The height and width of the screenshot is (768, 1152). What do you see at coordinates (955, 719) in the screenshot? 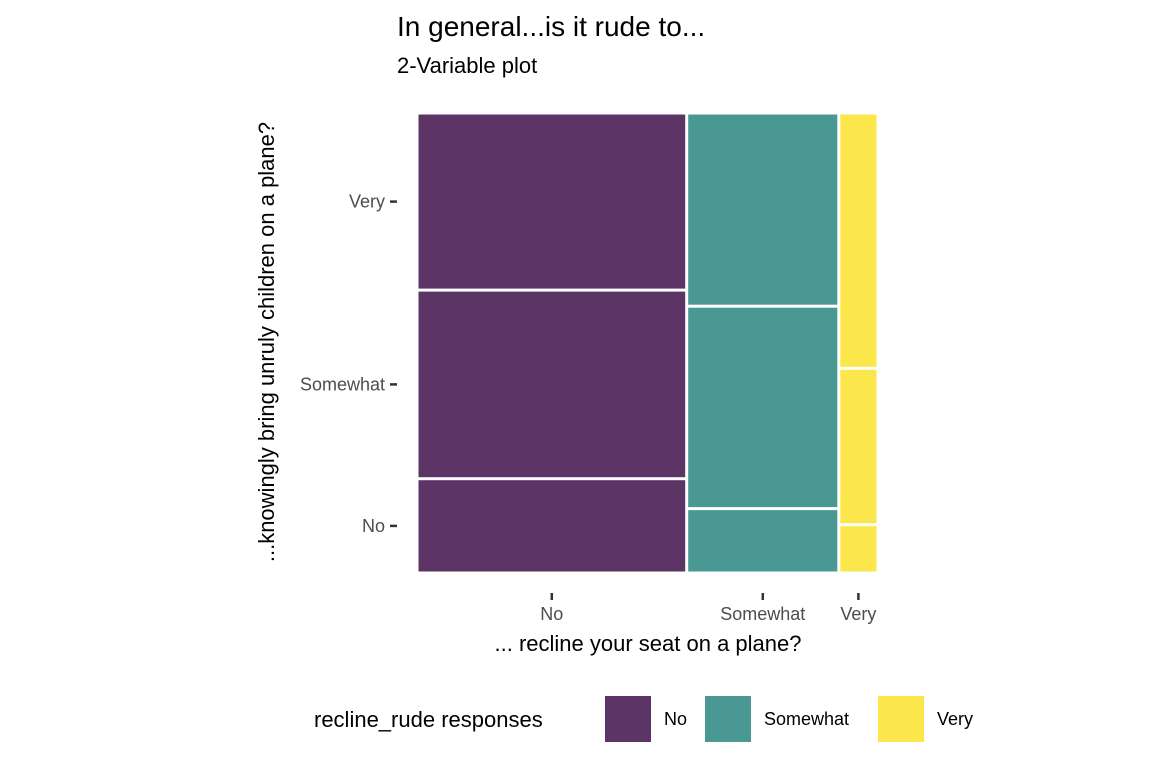
I see `legend-label-very: Very` at bounding box center [955, 719].